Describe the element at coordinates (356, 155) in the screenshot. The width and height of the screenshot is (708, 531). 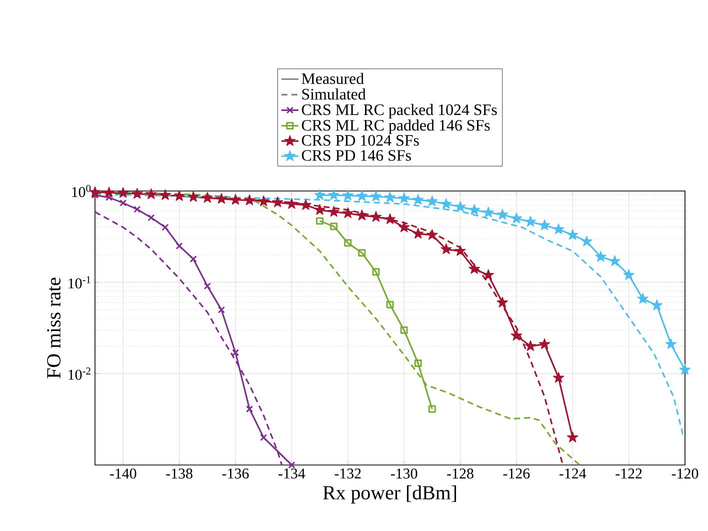
I see `legend-label: CRS PD 146 SFs` at that location.